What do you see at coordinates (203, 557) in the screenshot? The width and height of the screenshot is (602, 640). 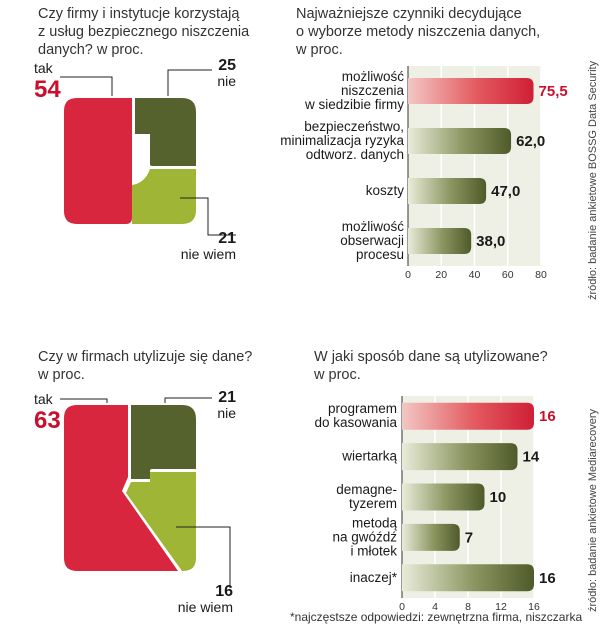 I see `chart3-leader-nie-wiem` at bounding box center [203, 557].